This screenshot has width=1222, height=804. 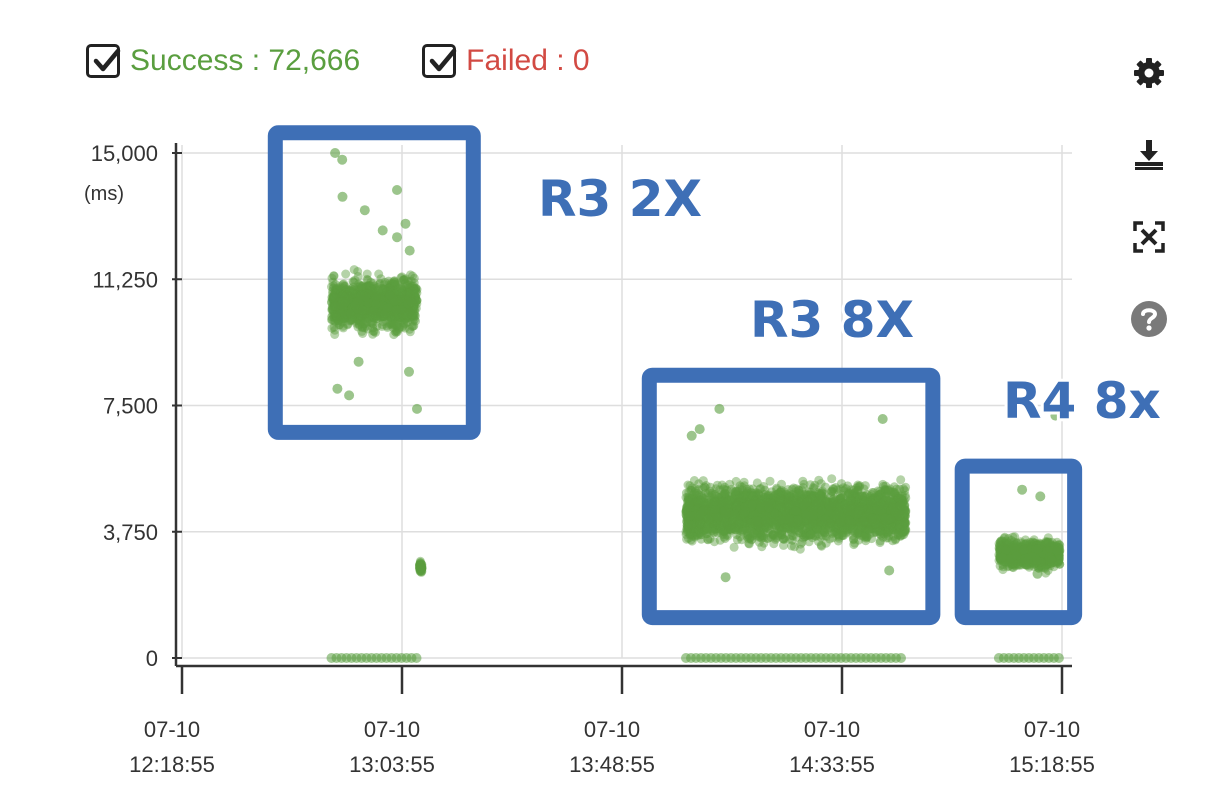 I want to click on checkbox-success, so click(x=103, y=61).